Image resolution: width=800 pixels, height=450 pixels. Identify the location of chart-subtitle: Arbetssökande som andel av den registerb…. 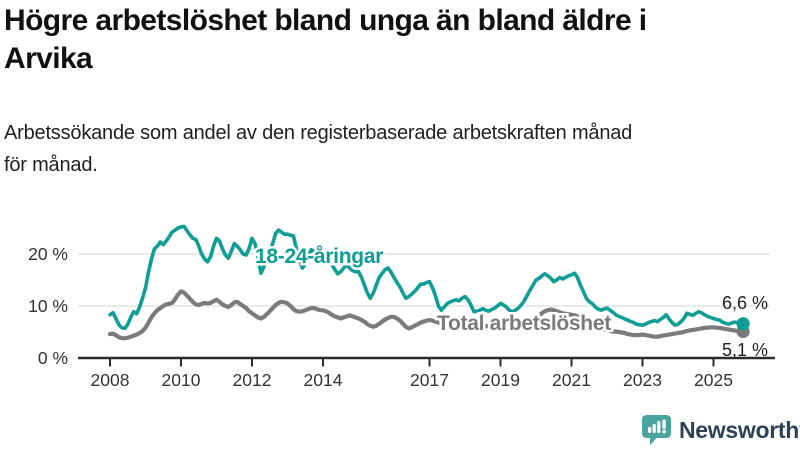
(400, 149).